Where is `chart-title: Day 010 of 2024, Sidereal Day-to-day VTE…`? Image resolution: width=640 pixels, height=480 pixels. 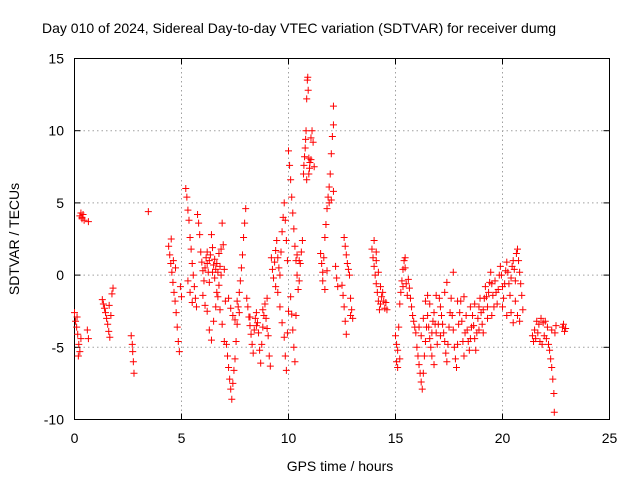 chart-title: Day 010 of 2024, Sidereal Day-to-day VTE… is located at coordinates (299, 28).